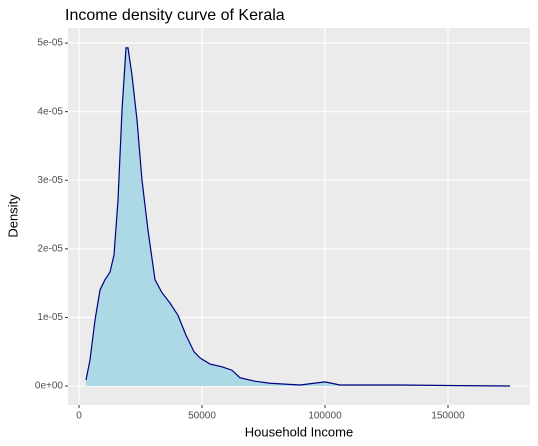  What do you see at coordinates (50, 317) in the screenshot?
I see `y-tick-label: 1e-05` at bounding box center [50, 317].